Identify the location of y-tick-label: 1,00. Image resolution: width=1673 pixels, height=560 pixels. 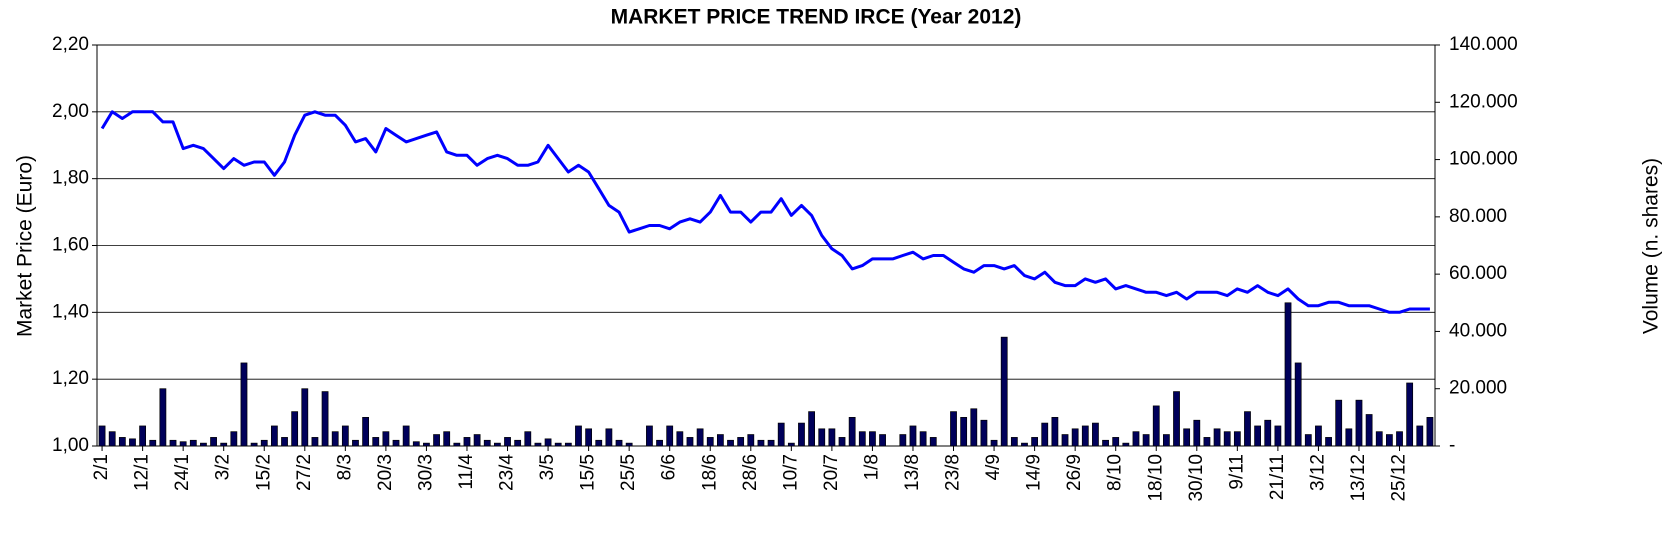
(70, 445).